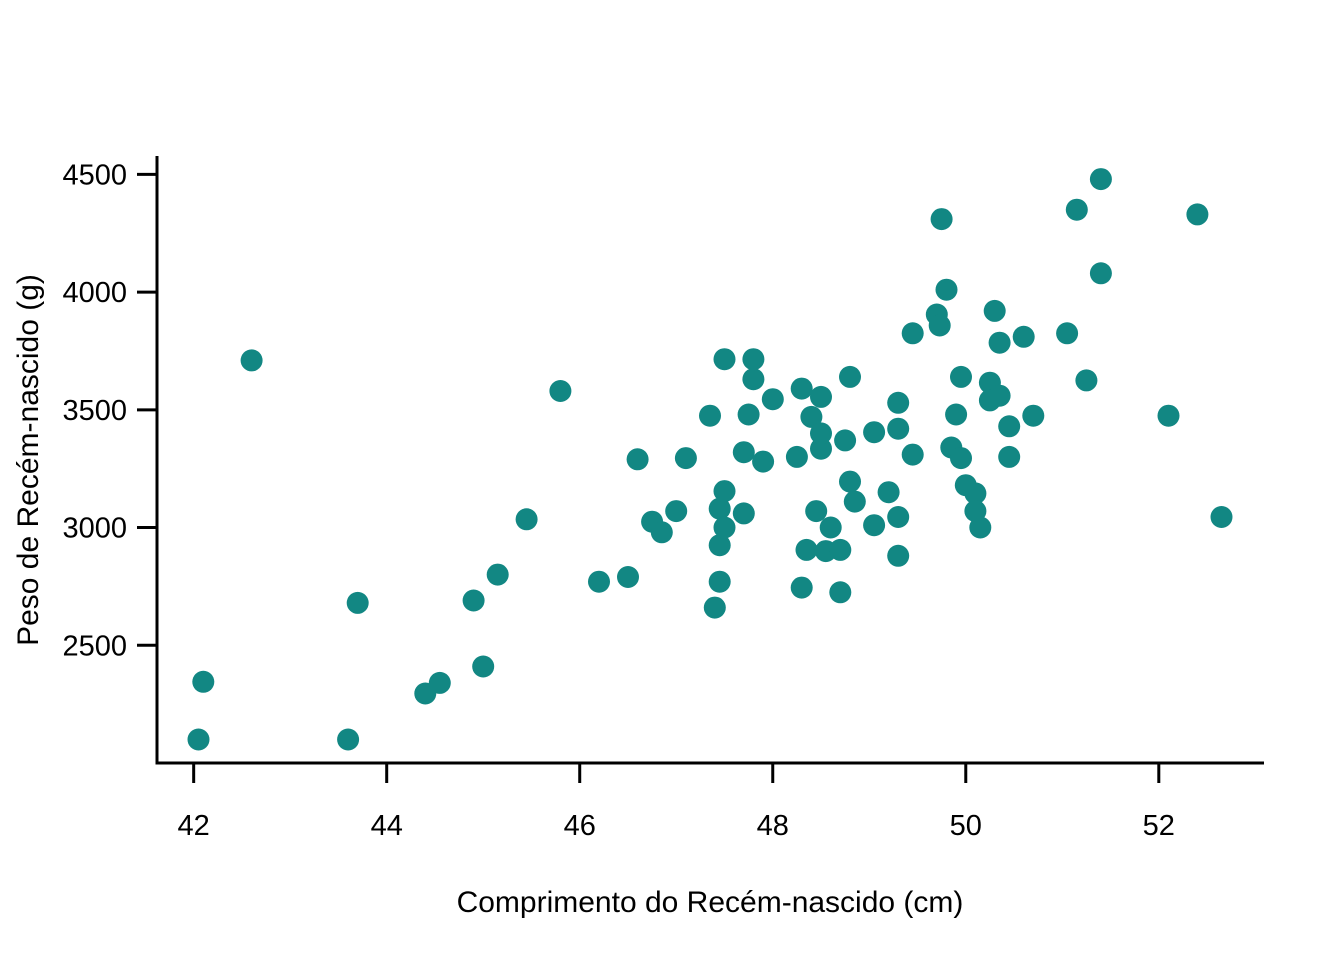 This screenshot has width=1344, height=960. I want to click on x-tick-label: 50, so click(966, 826).